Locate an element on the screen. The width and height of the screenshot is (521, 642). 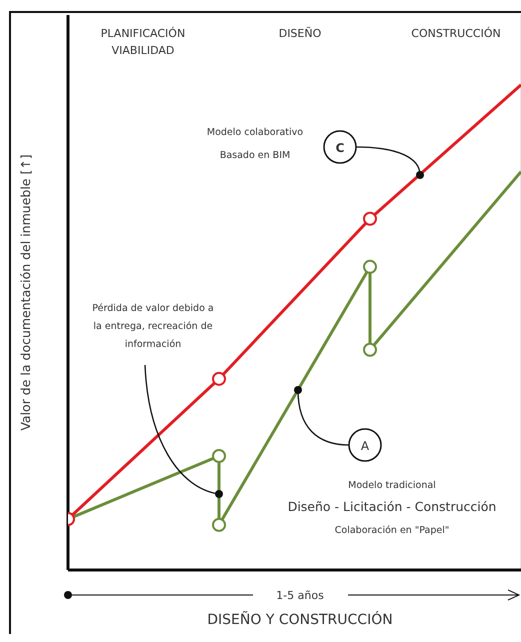
annotation: A is located at coordinates (365, 446).